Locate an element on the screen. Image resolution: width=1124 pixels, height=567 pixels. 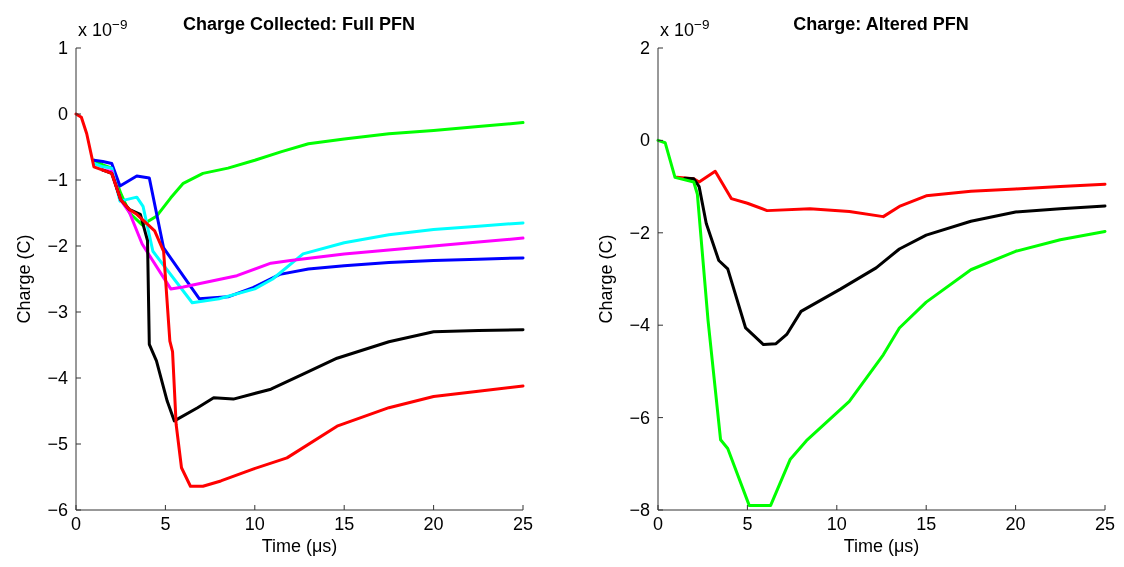
chart-title: Charge Collected: Full PFN is located at coordinates (299, 24).